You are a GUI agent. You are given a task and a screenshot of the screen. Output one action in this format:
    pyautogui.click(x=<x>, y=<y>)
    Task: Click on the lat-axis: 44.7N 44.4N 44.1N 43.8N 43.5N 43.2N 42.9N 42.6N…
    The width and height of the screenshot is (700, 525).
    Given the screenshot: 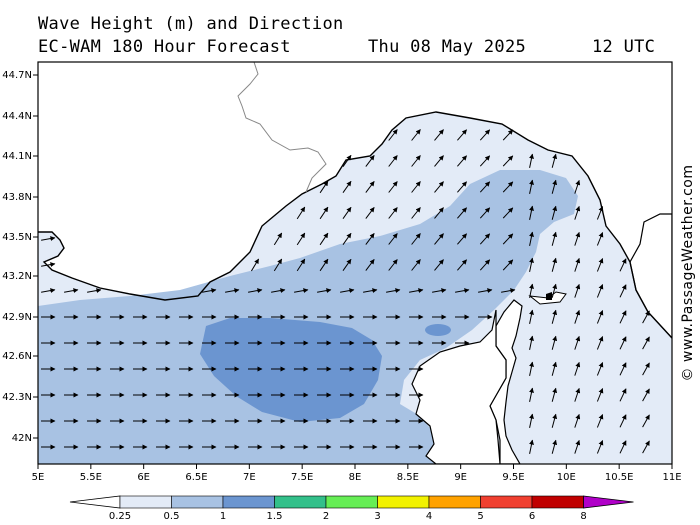 What is the action you would take?
    pyautogui.click(x=20, y=257)
    